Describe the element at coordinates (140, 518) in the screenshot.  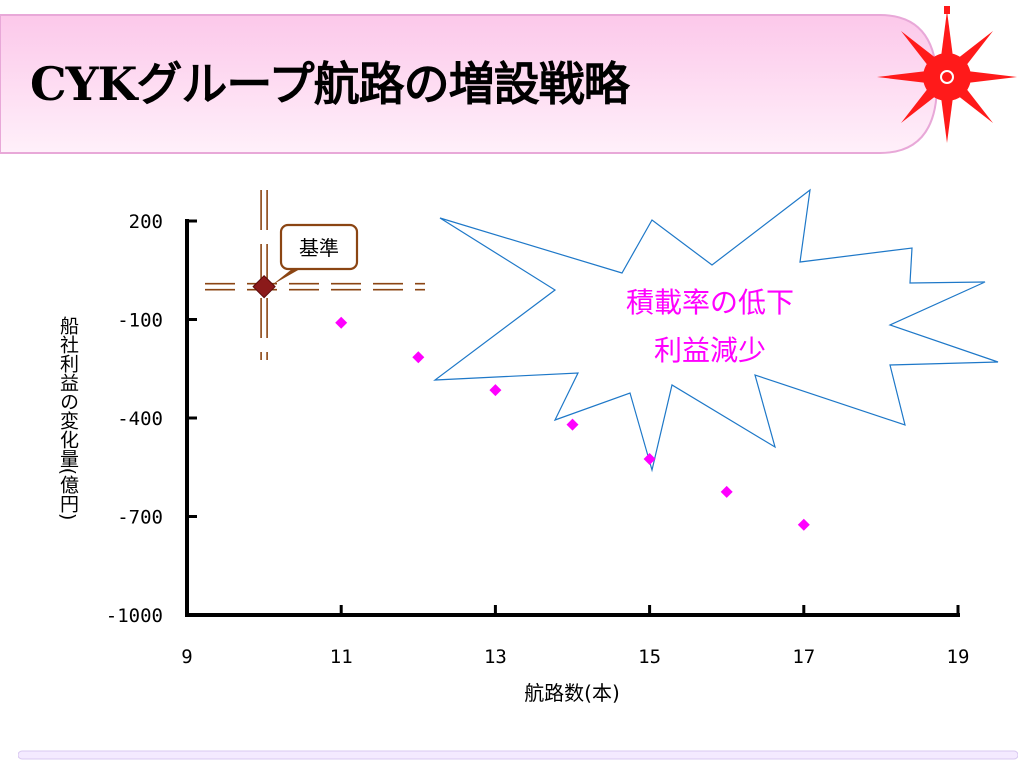
I see `y-tick-label: -700` at that location.